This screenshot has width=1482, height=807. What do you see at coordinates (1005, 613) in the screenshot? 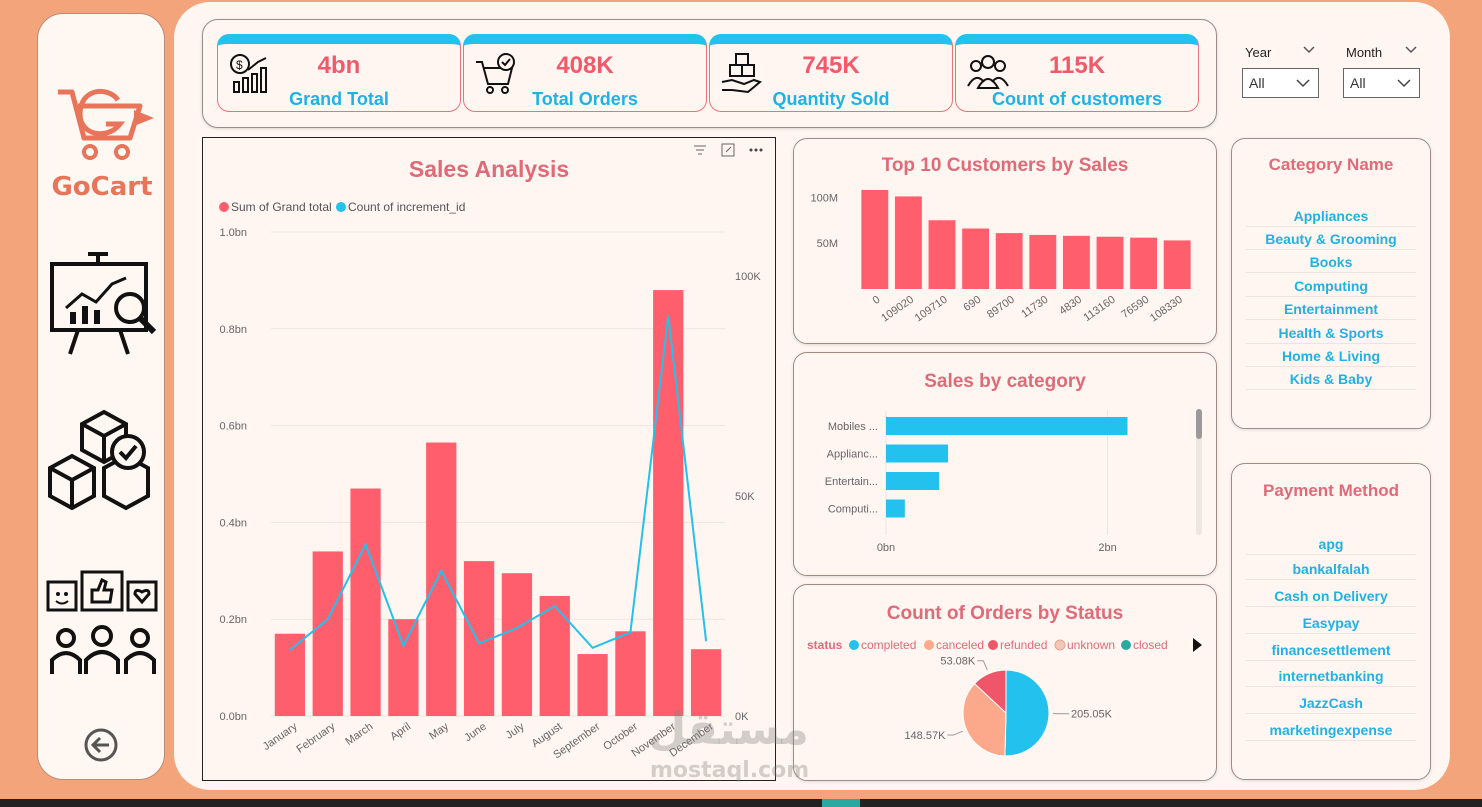
I see `orders-status-title: Count of Orders by Status` at bounding box center [1005, 613].